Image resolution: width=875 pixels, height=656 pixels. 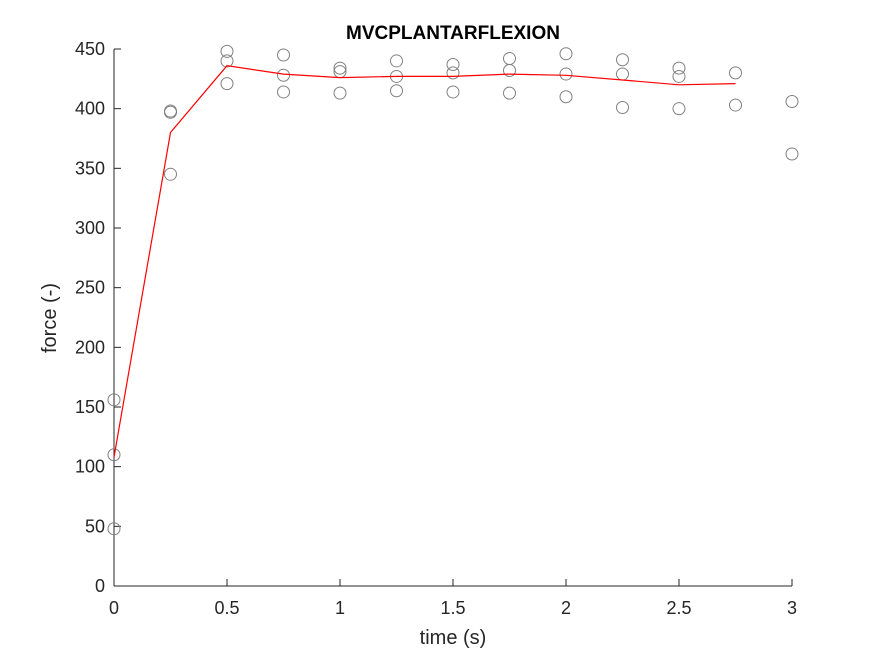 I want to click on x-tick-label: 2.5, so click(x=678, y=608).